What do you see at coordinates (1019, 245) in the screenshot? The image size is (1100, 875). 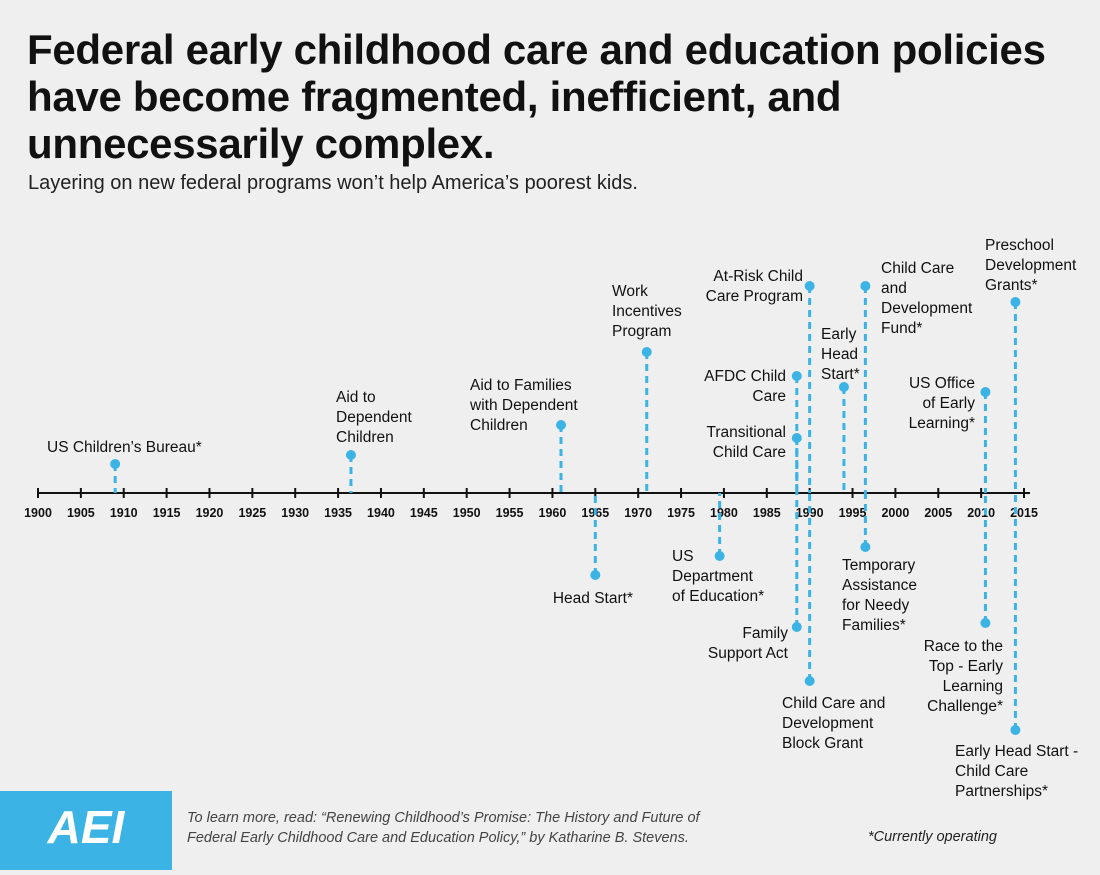 I see `event-label: Preschool` at bounding box center [1019, 245].